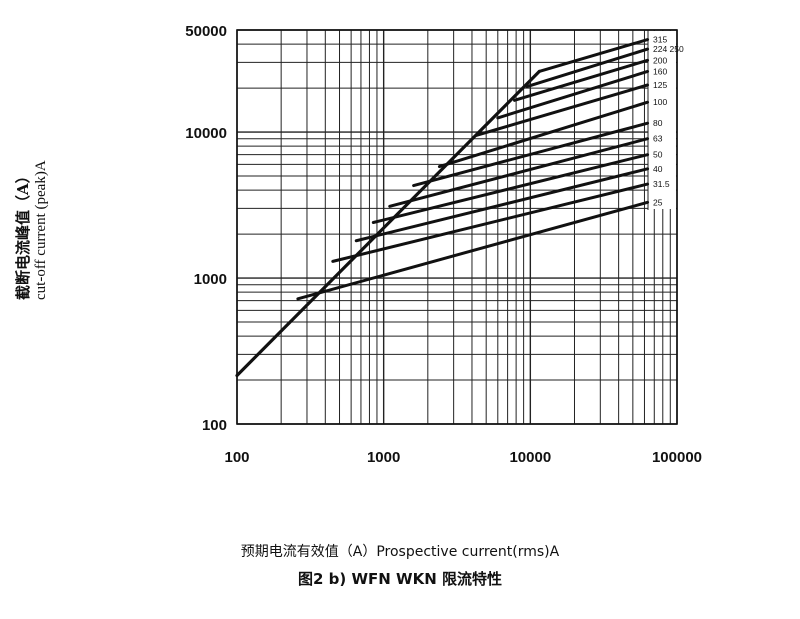 Image resolution: width=800 pixels, height=619 pixels. Describe the element at coordinates (41, 230) in the screenshot. I see `y-axis-title-en: cut-off current (peak)A` at that location.